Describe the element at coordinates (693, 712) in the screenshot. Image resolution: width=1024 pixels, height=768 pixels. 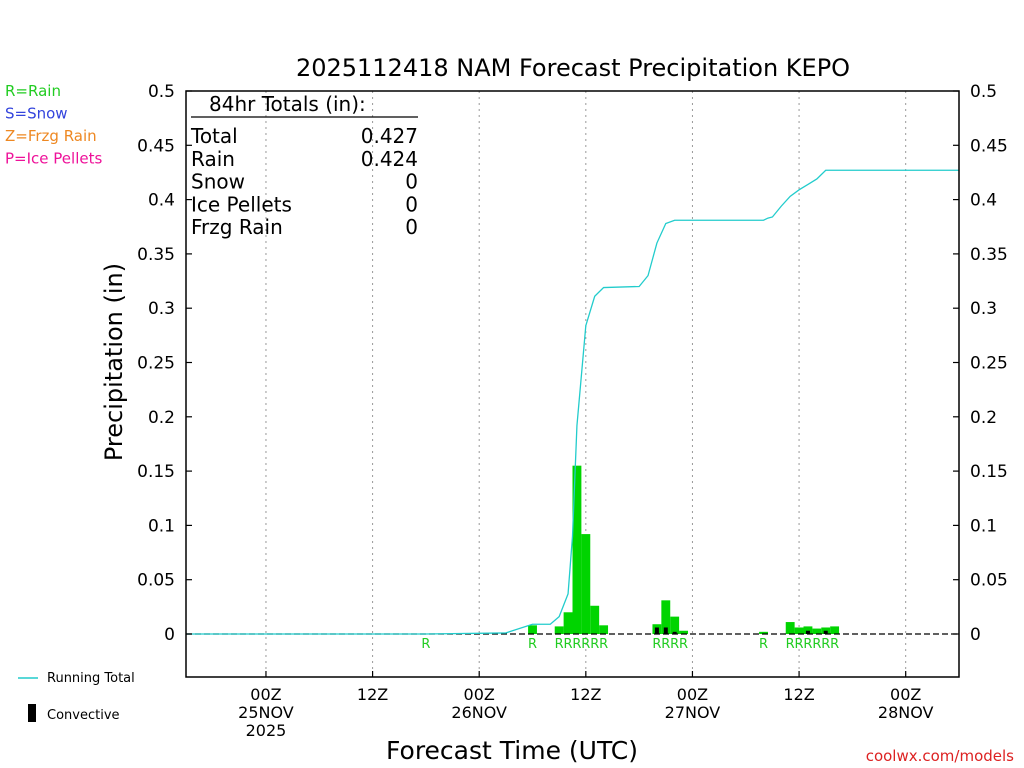
I see `x-tick-label: 27NOV` at that location.